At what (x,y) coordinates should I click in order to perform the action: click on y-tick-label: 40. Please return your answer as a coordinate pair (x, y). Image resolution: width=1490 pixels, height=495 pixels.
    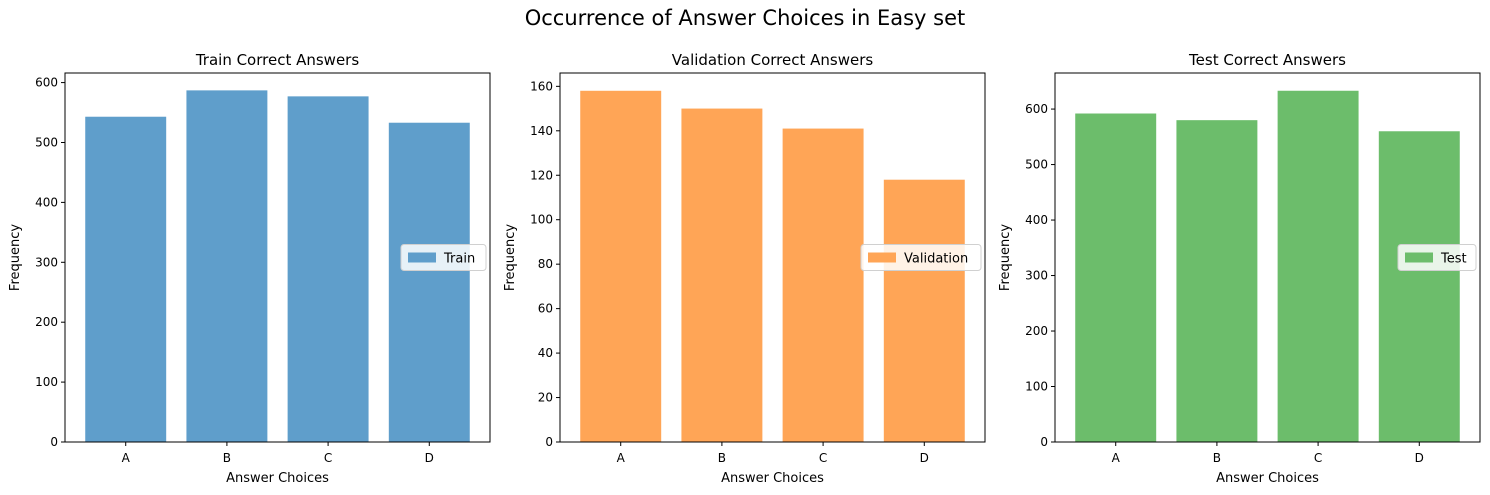
    Looking at the image, I should click on (545, 353).